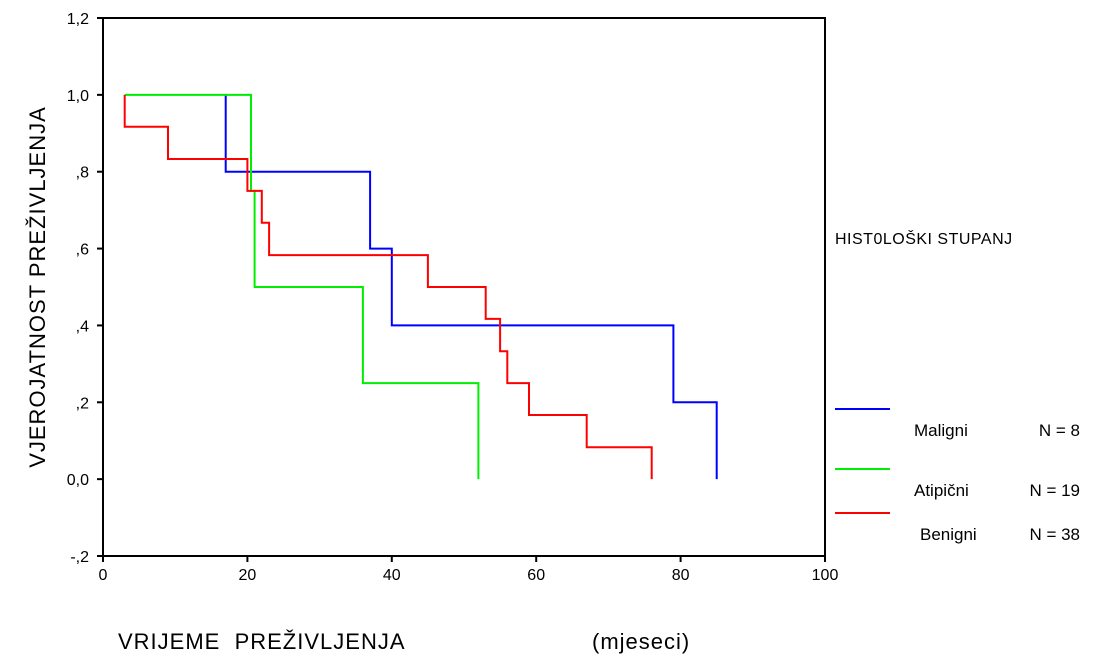  What do you see at coordinates (941, 430) in the screenshot?
I see `legend-series-name: Maligni` at bounding box center [941, 430].